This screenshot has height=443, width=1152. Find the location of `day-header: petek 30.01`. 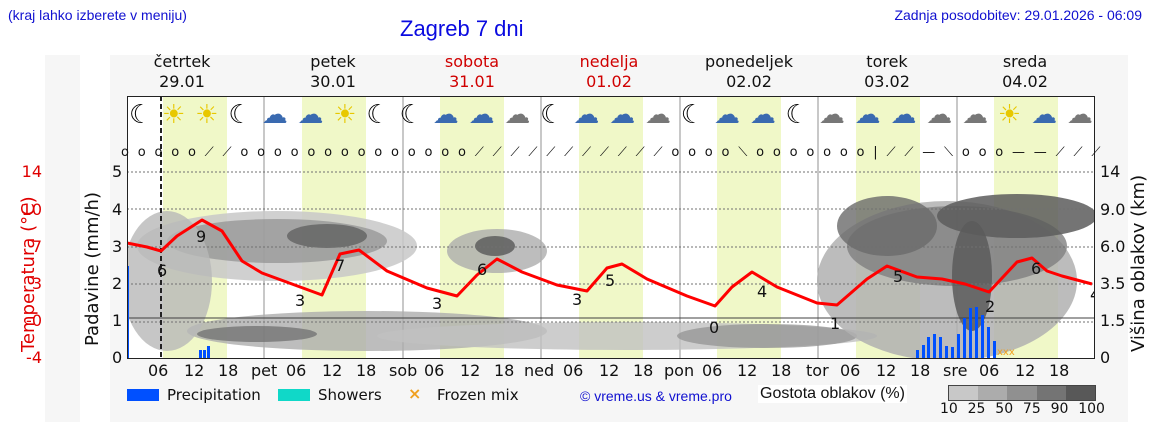

day-header: petek 30.01 is located at coordinates (333, 71).